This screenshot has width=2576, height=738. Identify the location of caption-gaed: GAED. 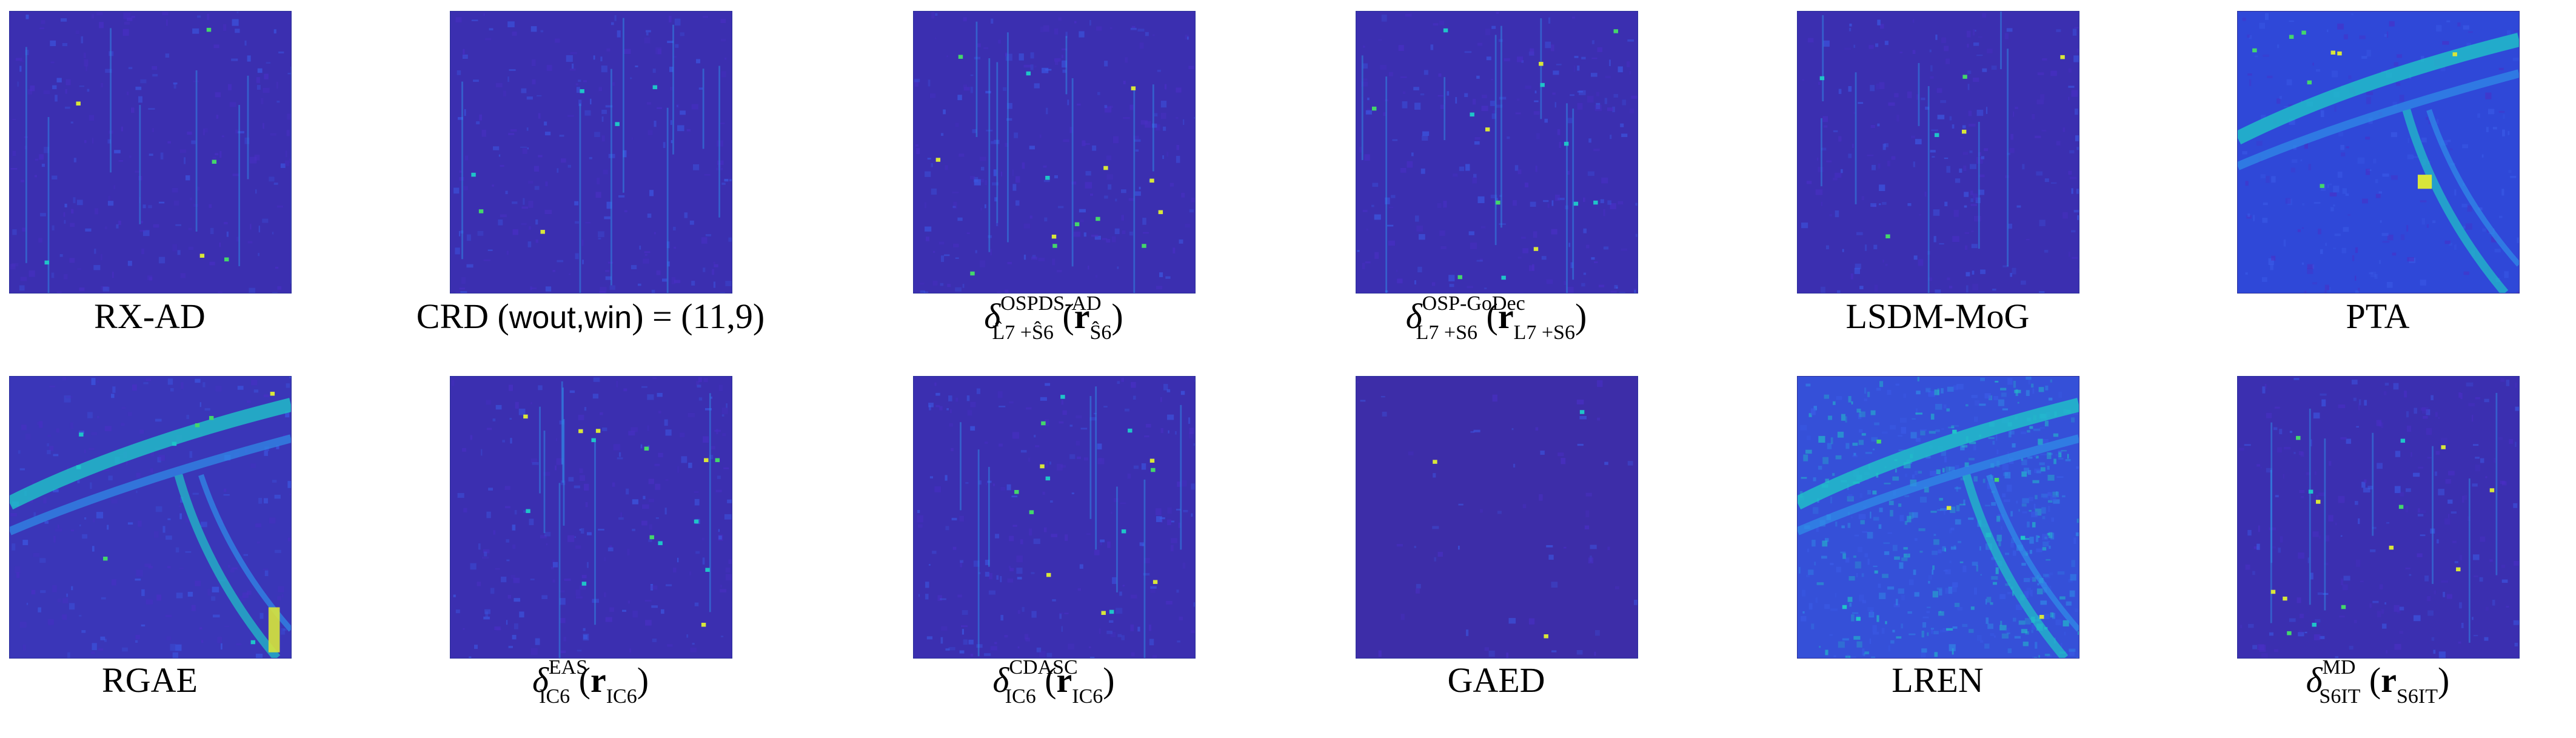
(1496, 680).